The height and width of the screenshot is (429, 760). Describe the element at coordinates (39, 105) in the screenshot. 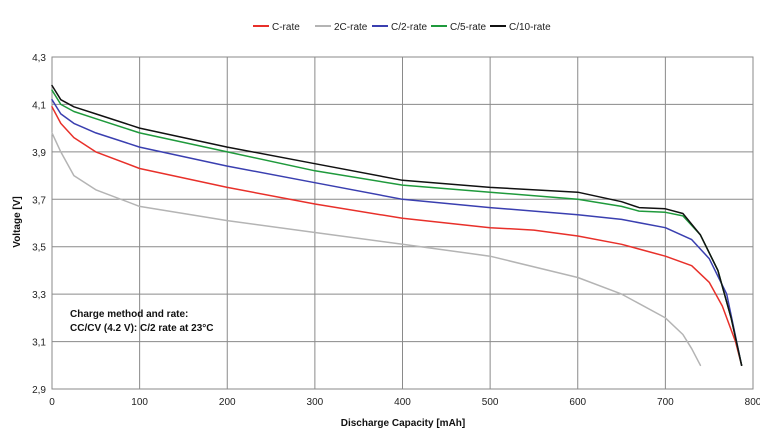

I see `y-tick-label: 4,1` at that location.